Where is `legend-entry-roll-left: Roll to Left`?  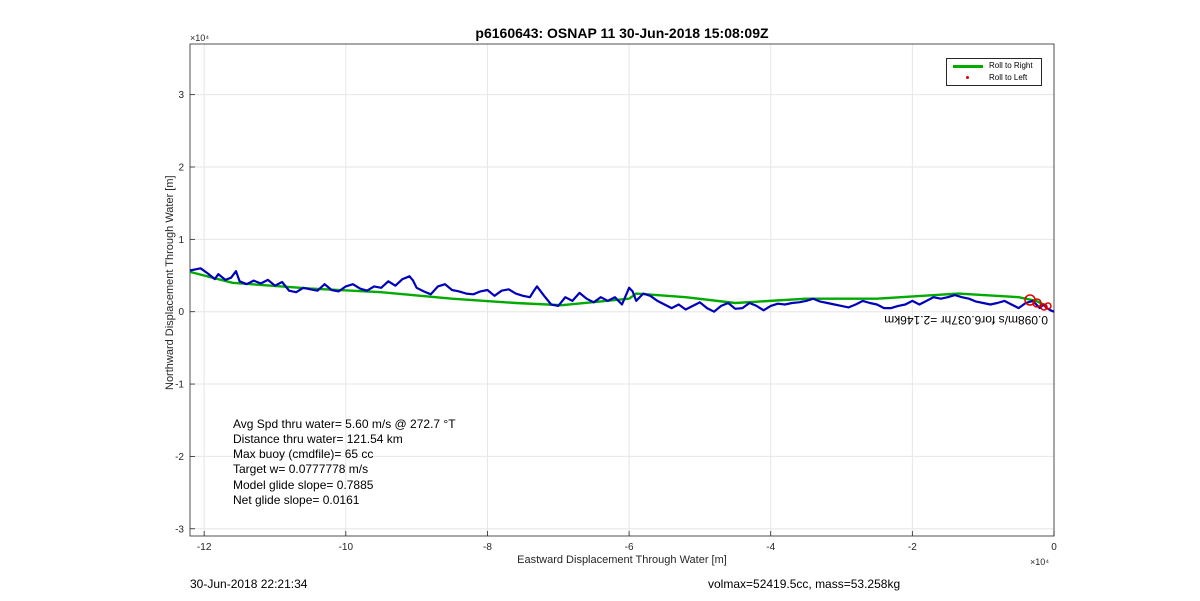 legend-entry-roll-left: Roll to Left is located at coordinates (994, 78).